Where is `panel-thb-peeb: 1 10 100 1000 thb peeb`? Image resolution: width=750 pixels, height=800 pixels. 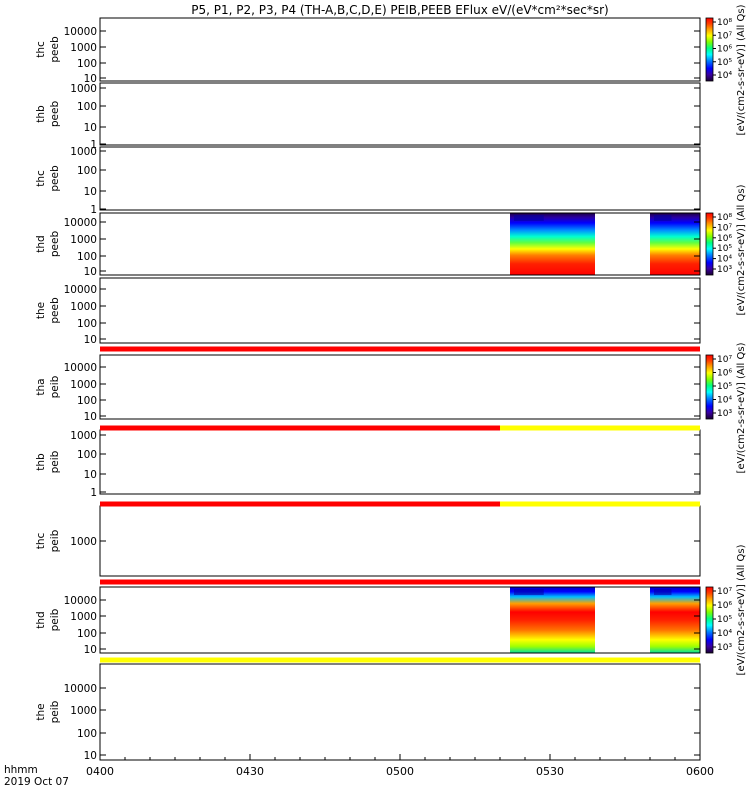 panel-thb-peeb: 1 10 100 1000 thb peeb is located at coordinates (368, 116).